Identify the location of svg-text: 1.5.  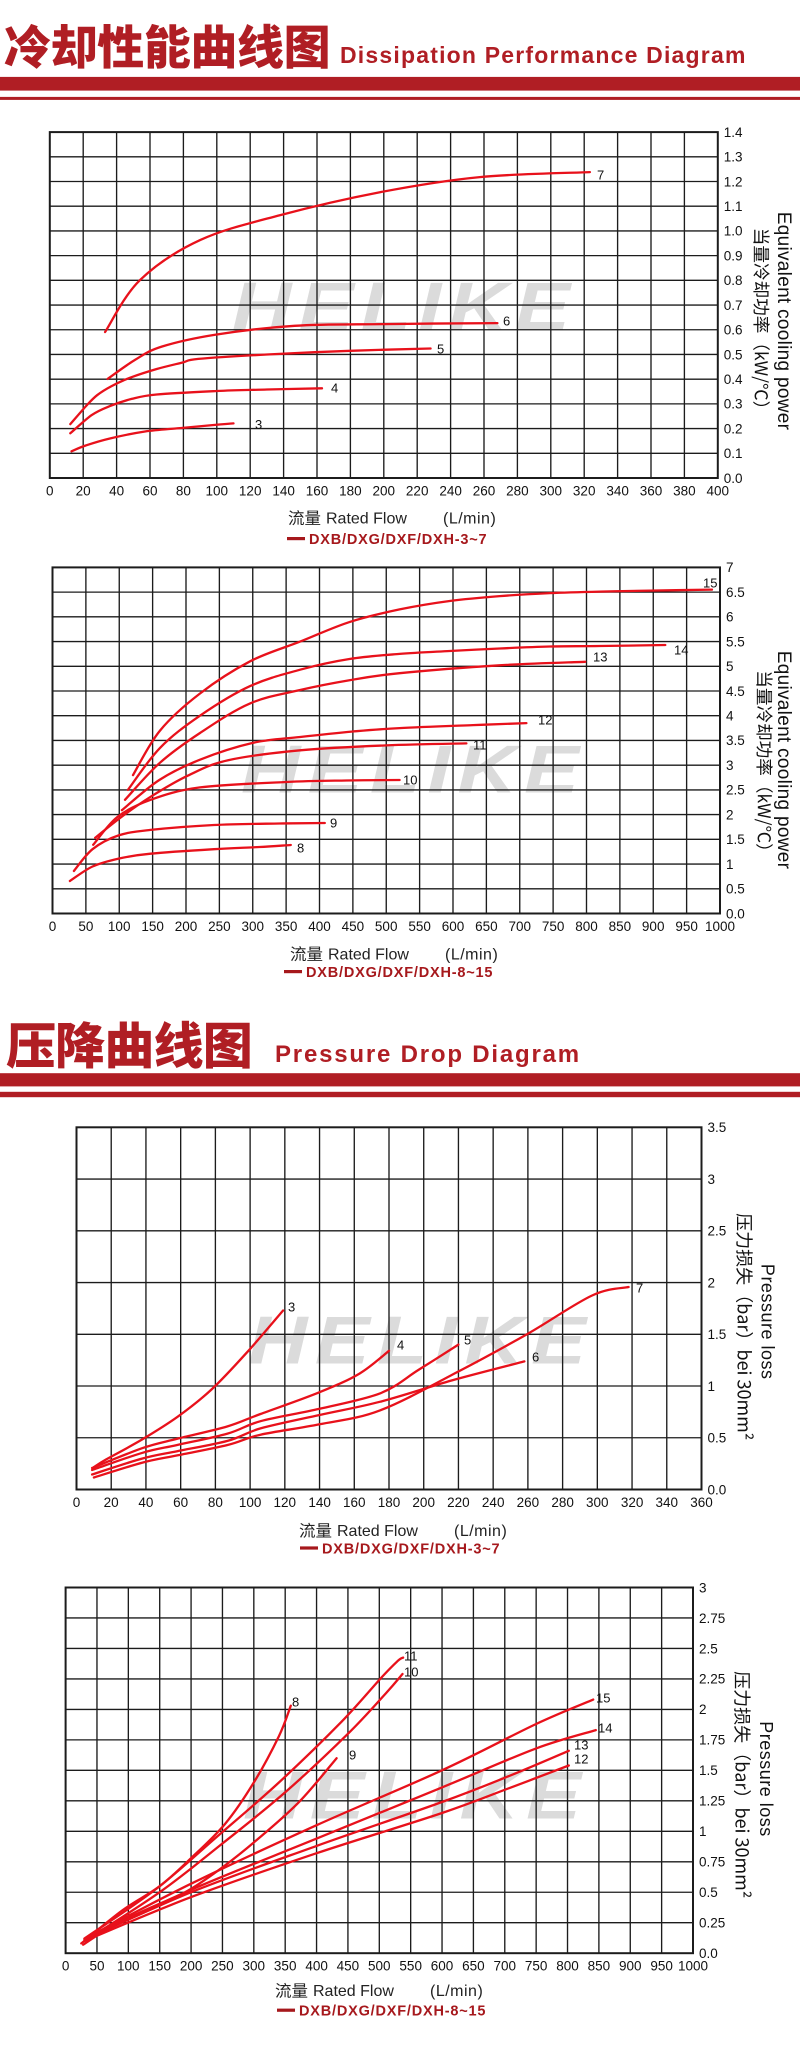
(708, 1770).